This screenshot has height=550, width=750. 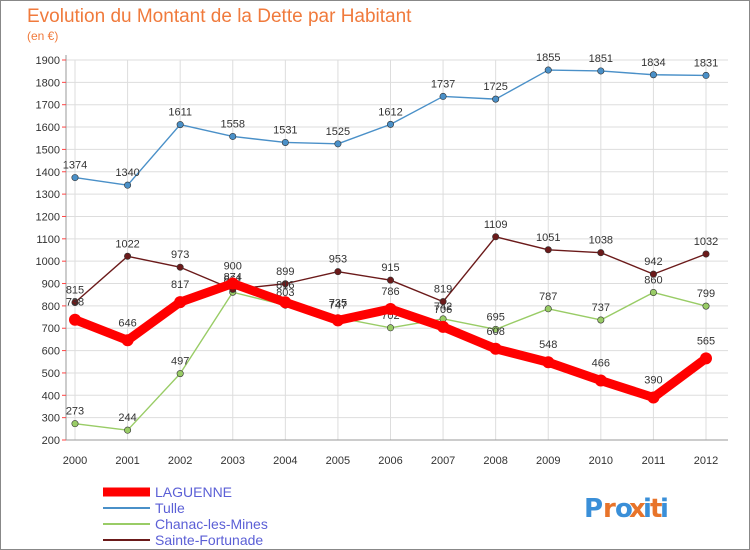 I want to click on data-label: 860, so click(x=653, y=280).